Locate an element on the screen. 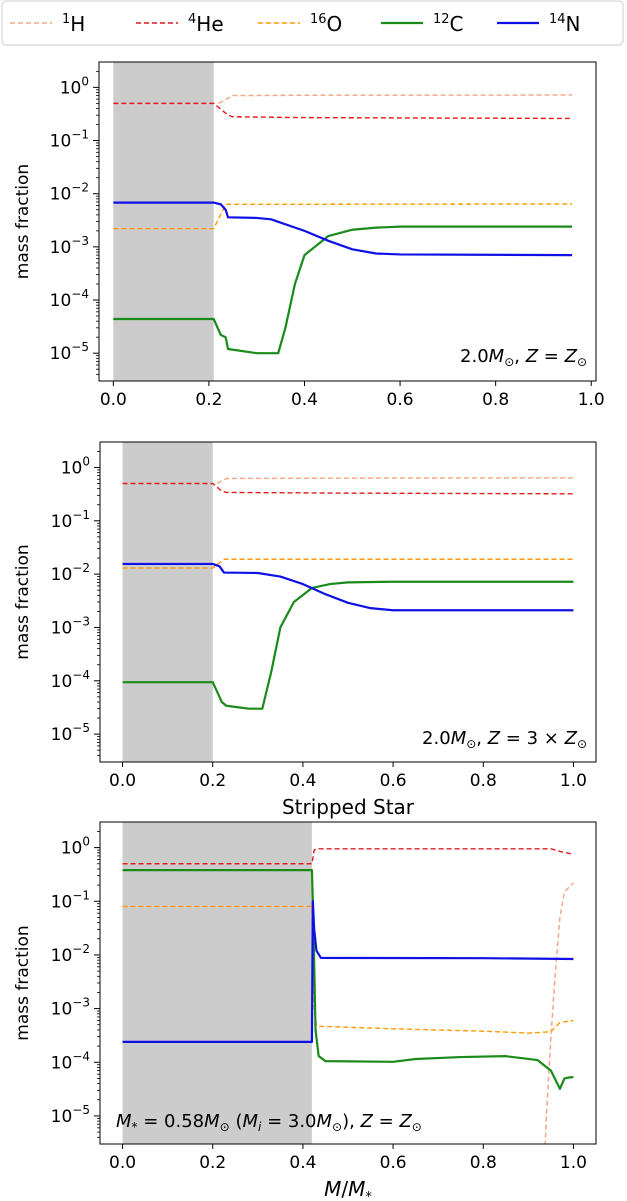  legend-element: C is located at coordinates (457, 24).